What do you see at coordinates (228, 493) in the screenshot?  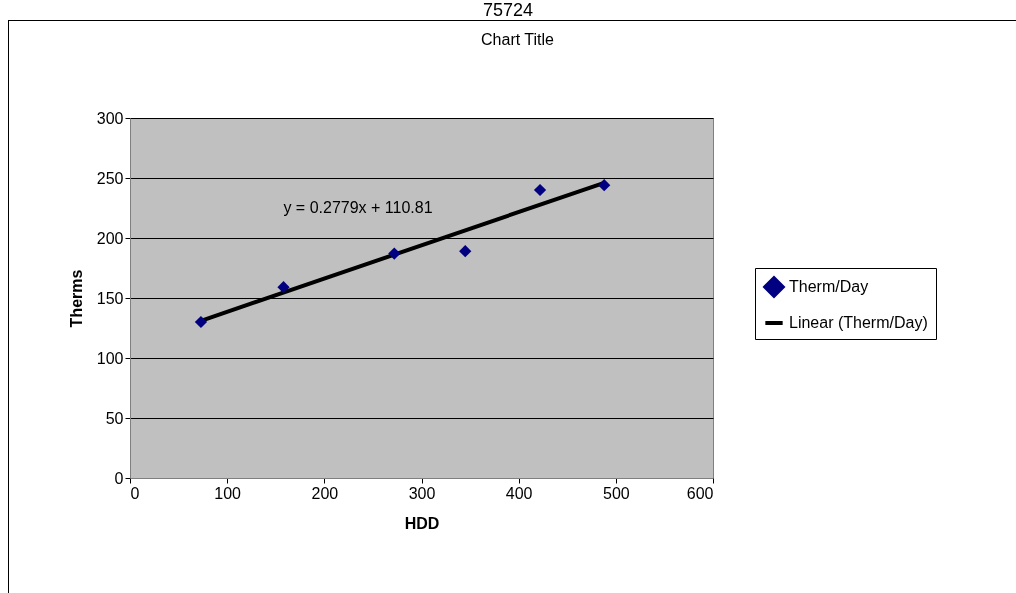 I see `x-tick-label: 100` at bounding box center [228, 493].